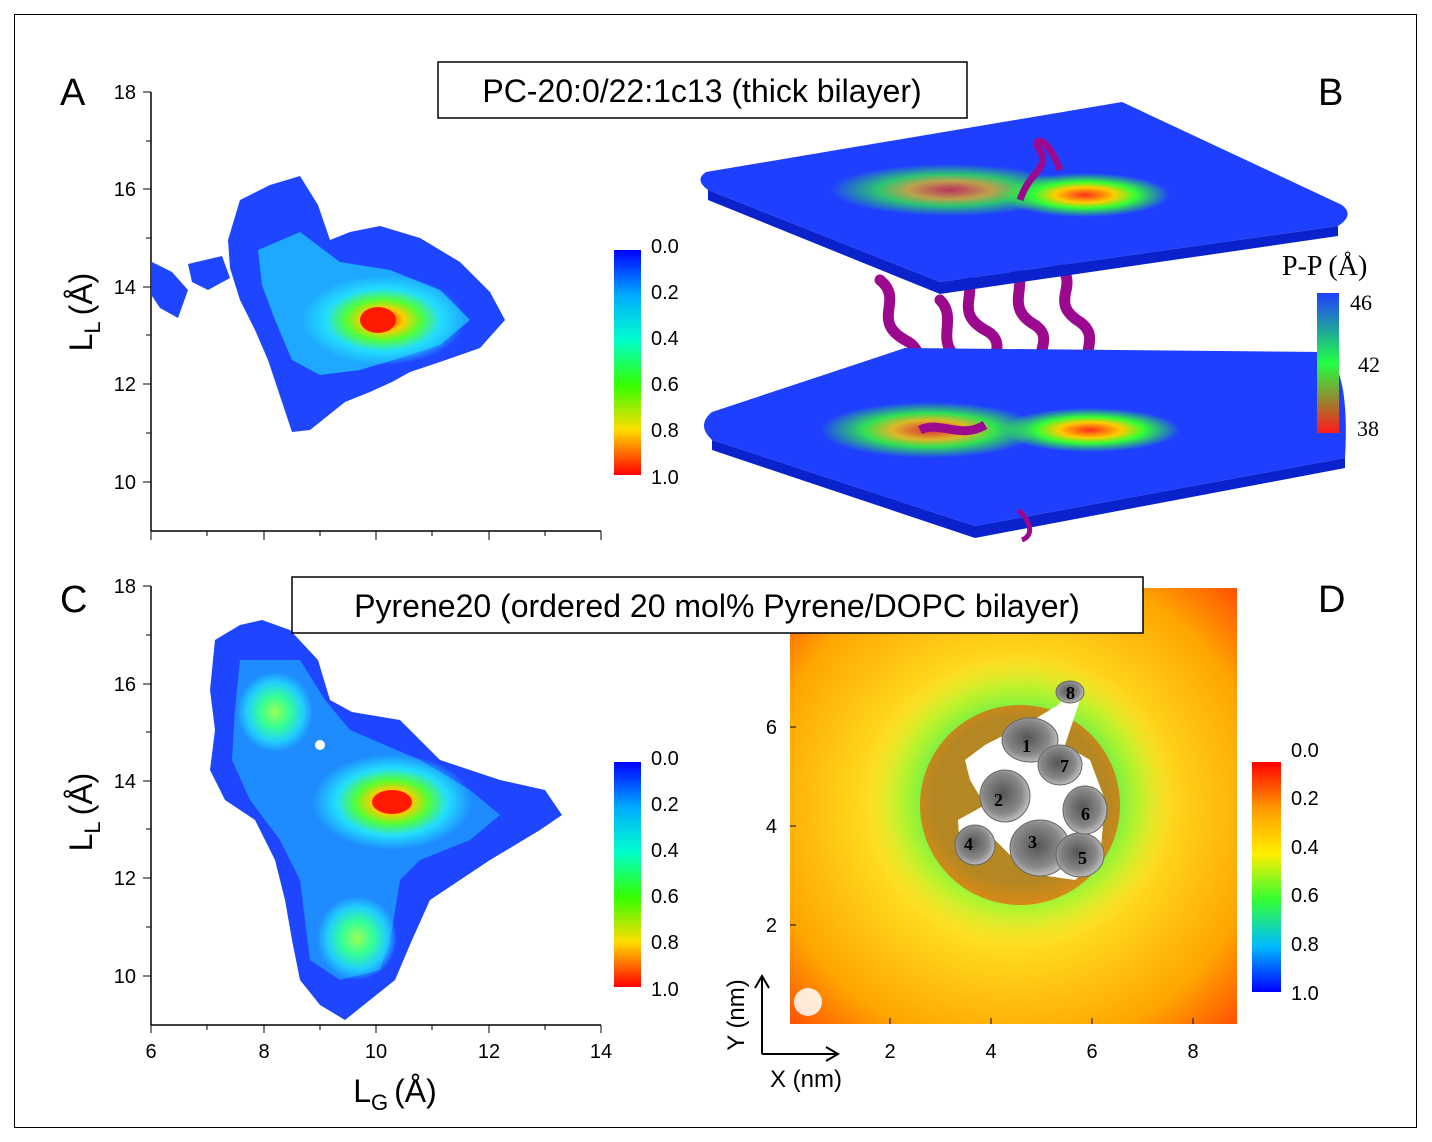 The image size is (1432, 1142). What do you see at coordinates (1085, 195) in the screenshot?
I see `membrane-upper-thinning` at bounding box center [1085, 195].